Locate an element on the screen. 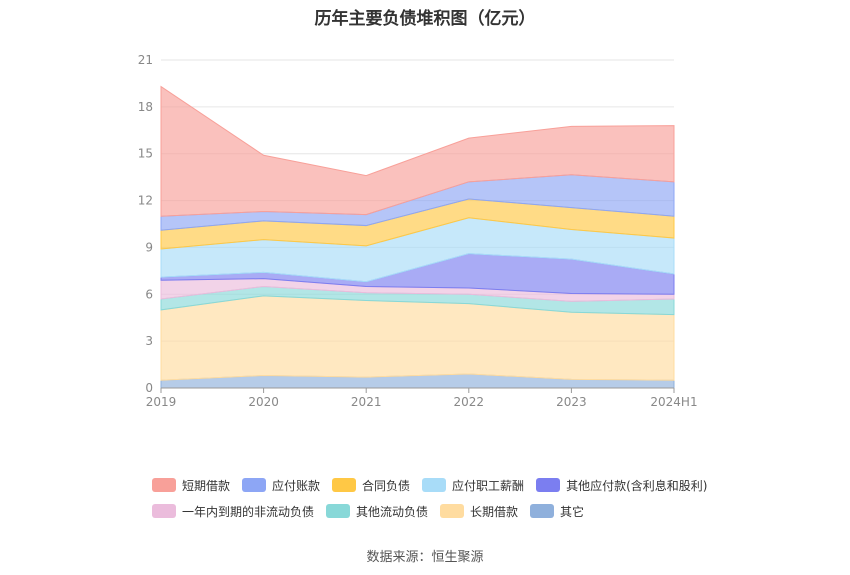 The width and height of the screenshot is (850, 575). legend-label: 长期借款 is located at coordinates (494, 511).